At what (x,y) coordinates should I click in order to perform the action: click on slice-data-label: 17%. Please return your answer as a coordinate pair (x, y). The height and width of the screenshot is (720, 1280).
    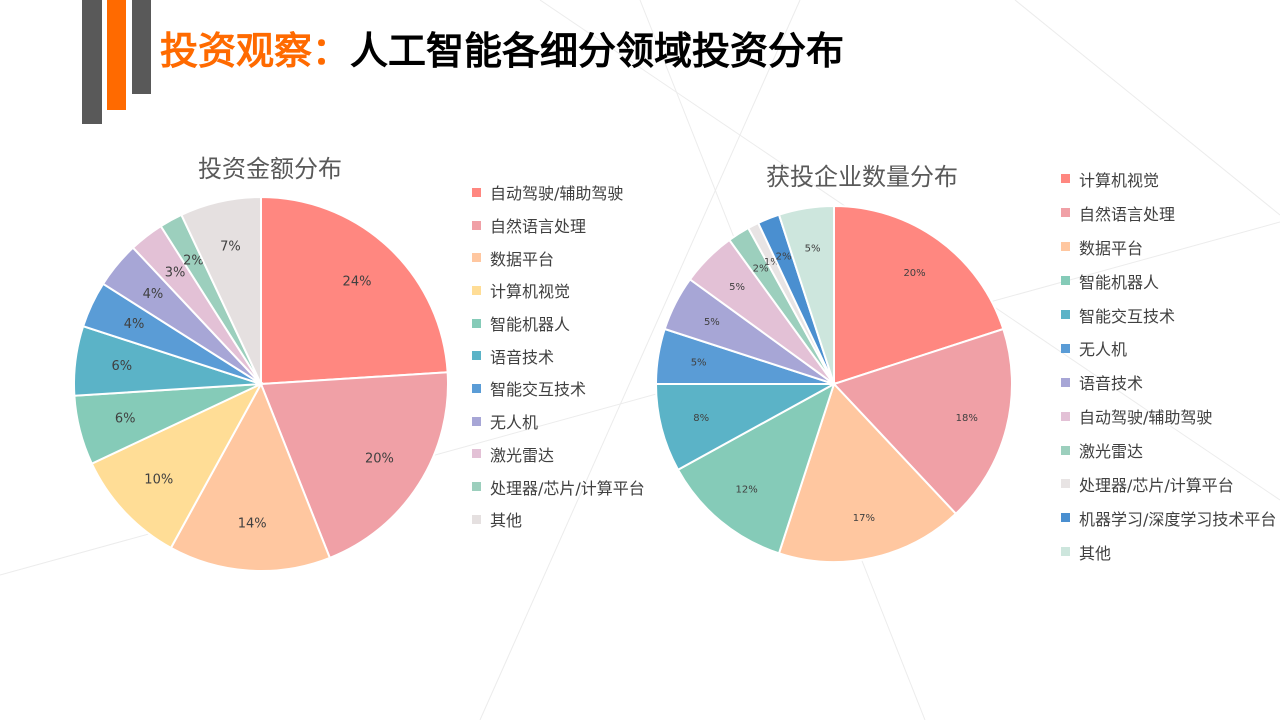
    Looking at the image, I should click on (864, 518).